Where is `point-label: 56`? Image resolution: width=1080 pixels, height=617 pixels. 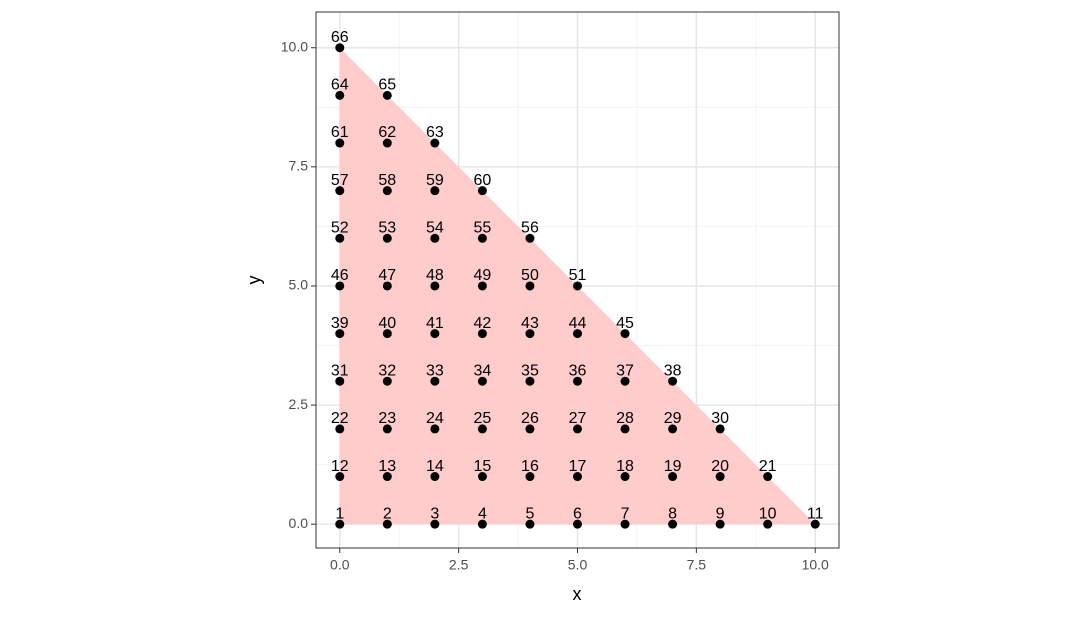 point-label: 56 is located at coordinates (530, 228).